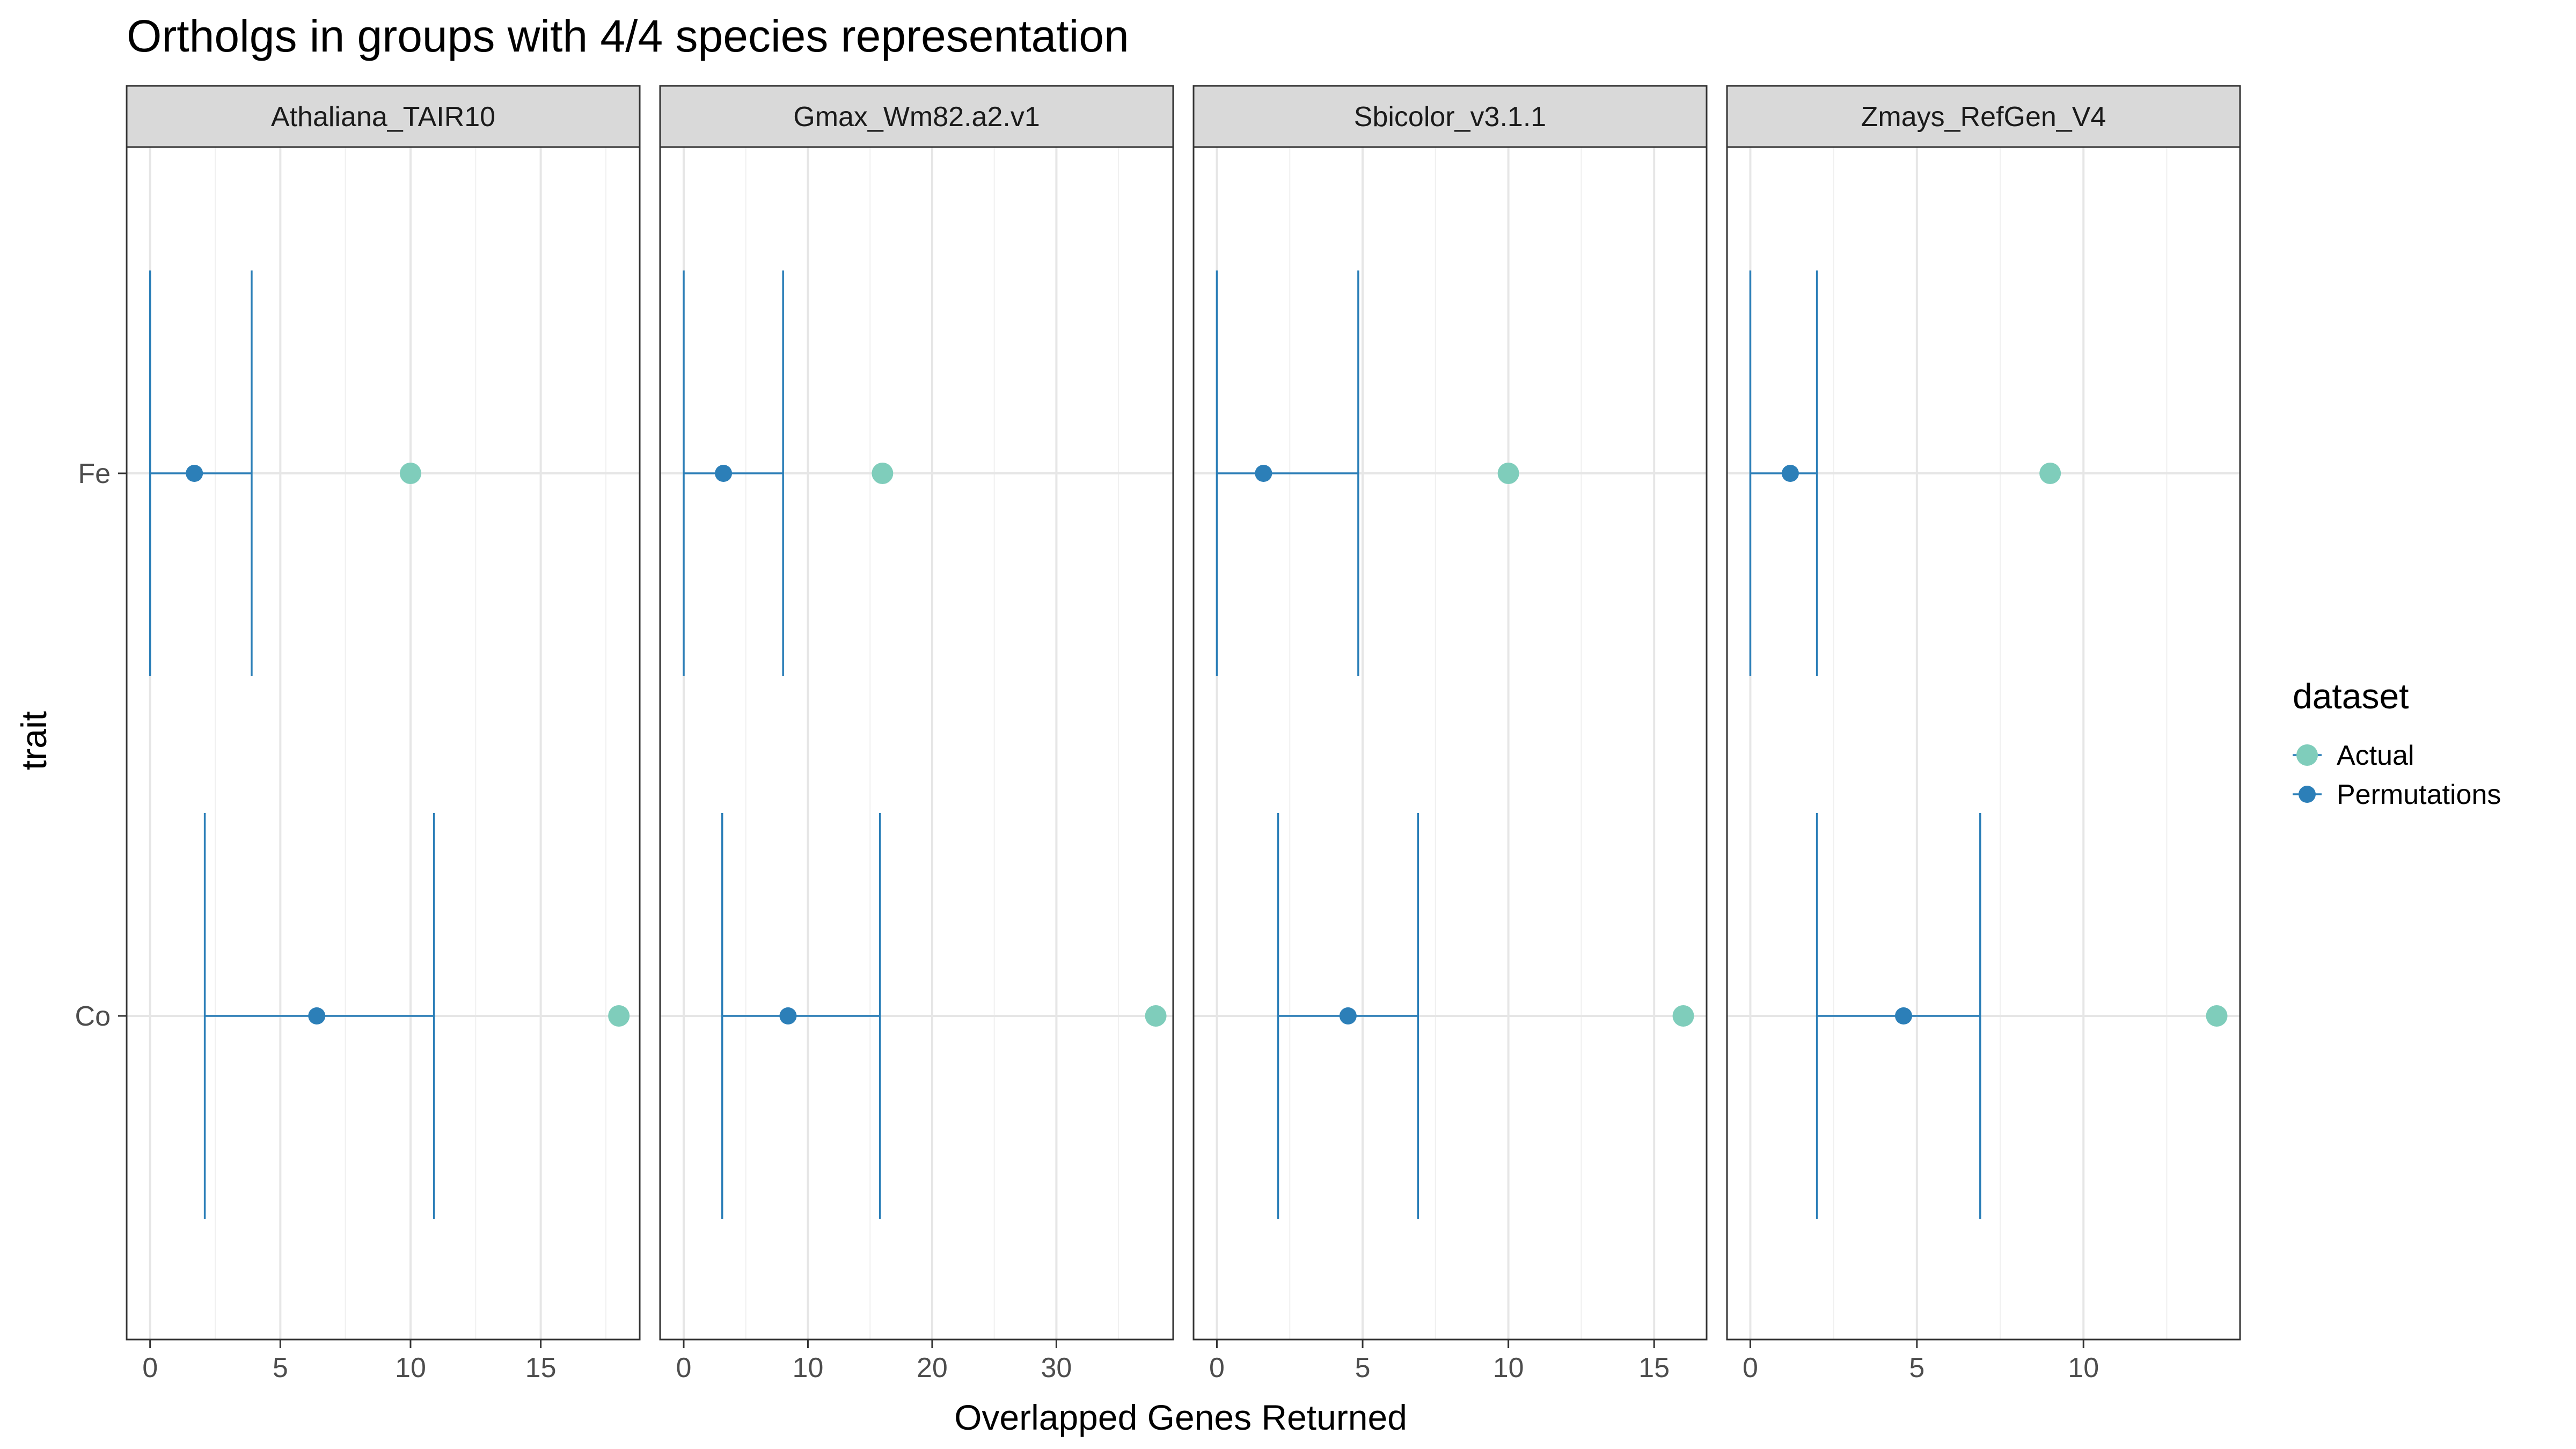  What do you see at coordinates (34, 740) in the screenshot?
I see `y-axis-title: trait` at bounding box center [34, 740].